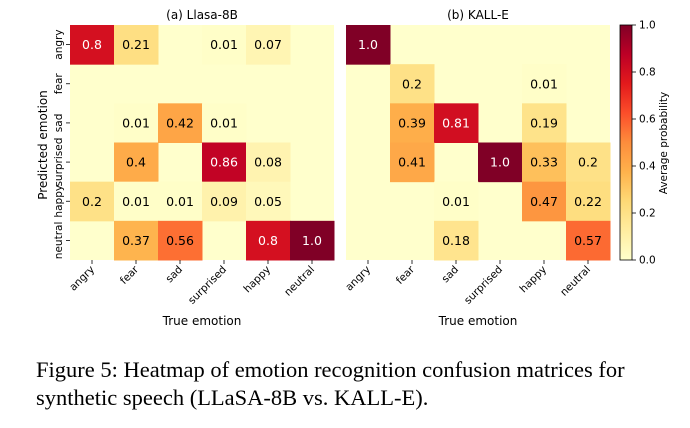 This screenshot has width=690, height=428. I want to click on heatmap-a-cell-label: 1.0, so click(312, 240).